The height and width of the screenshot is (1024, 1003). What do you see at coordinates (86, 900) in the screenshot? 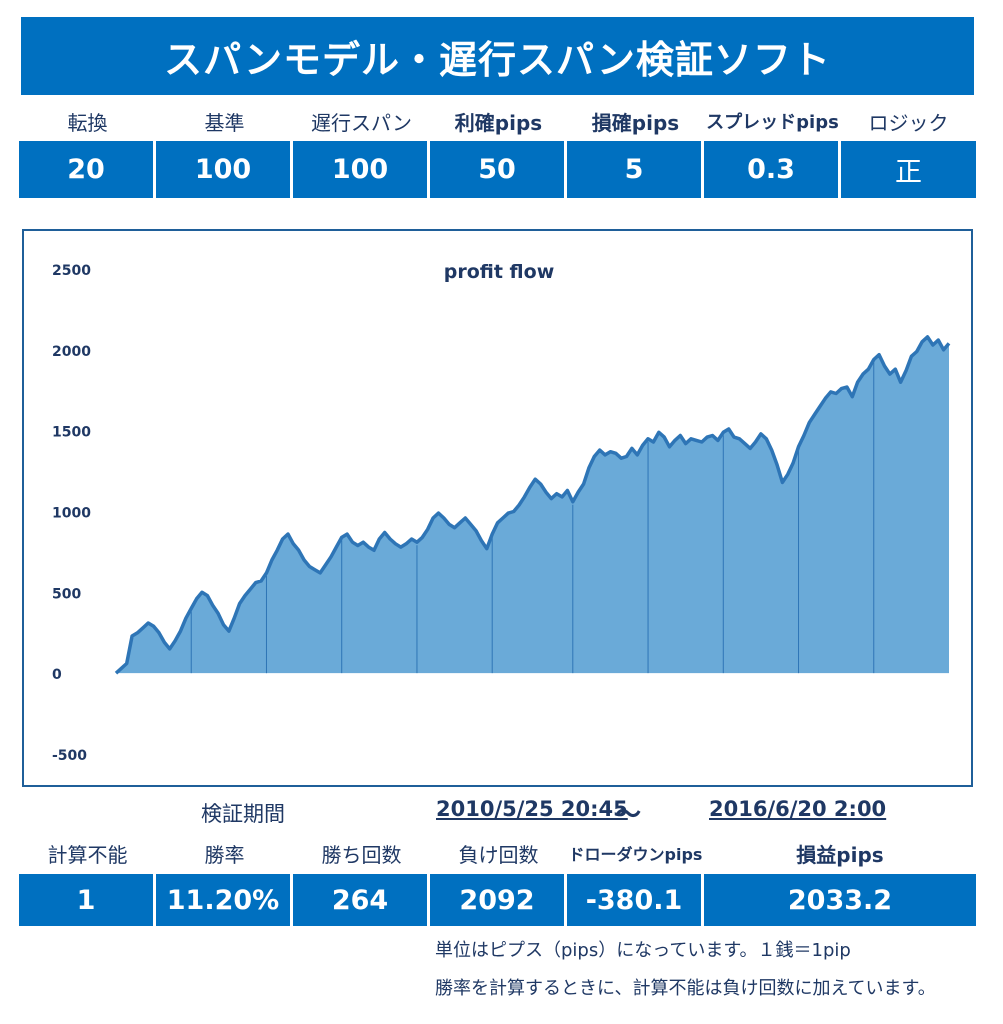
I see `result-value-incalculable: 1` at bounding box center [86, 900].